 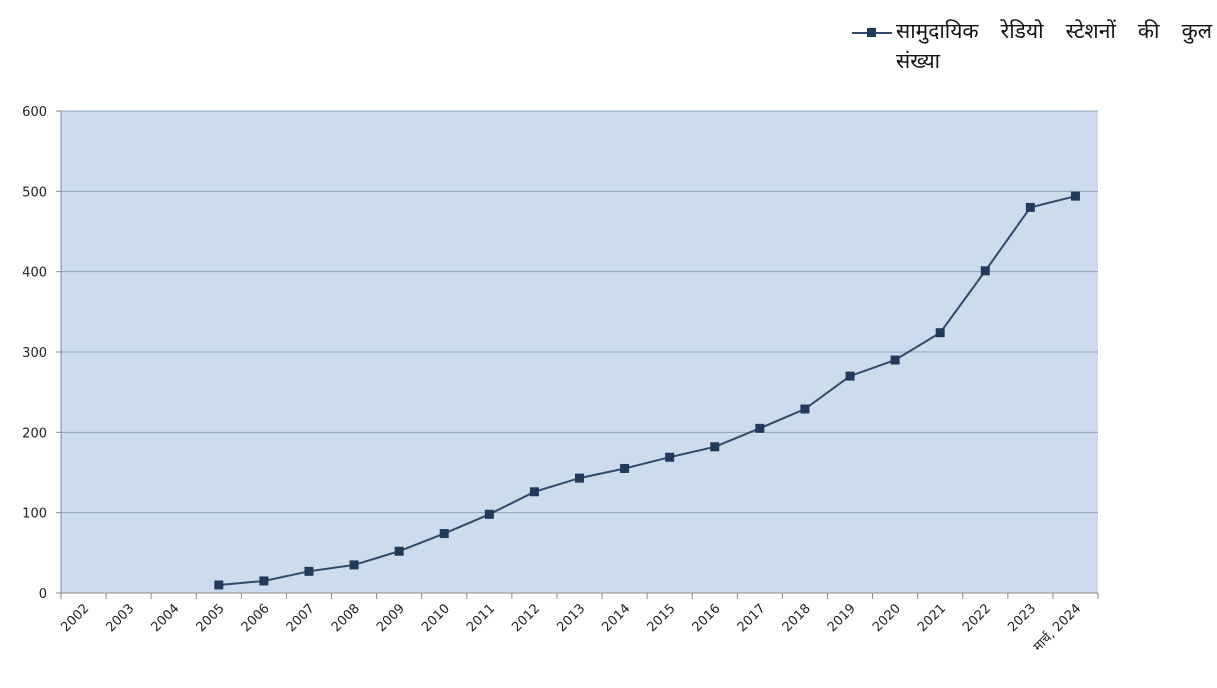 I want to click on x-axis-tick-label: 2015, so click(x=661, y=618).